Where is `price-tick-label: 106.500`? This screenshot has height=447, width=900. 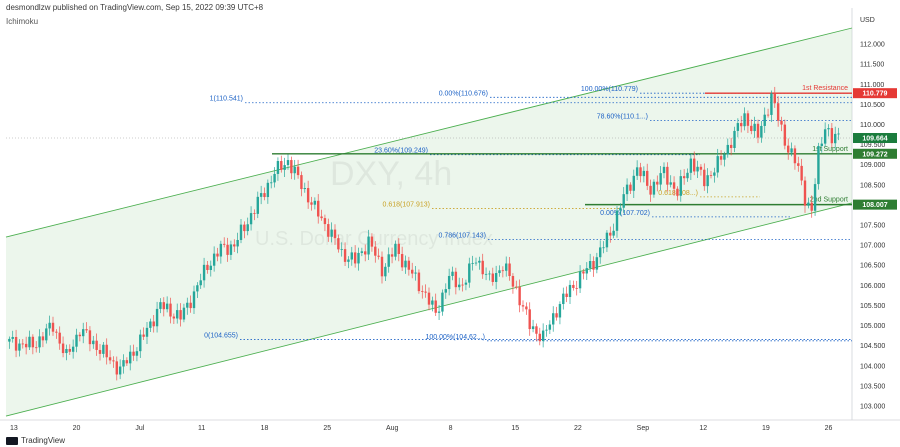 price-tick-label: 106.500 is located at coordinates (872, 266).